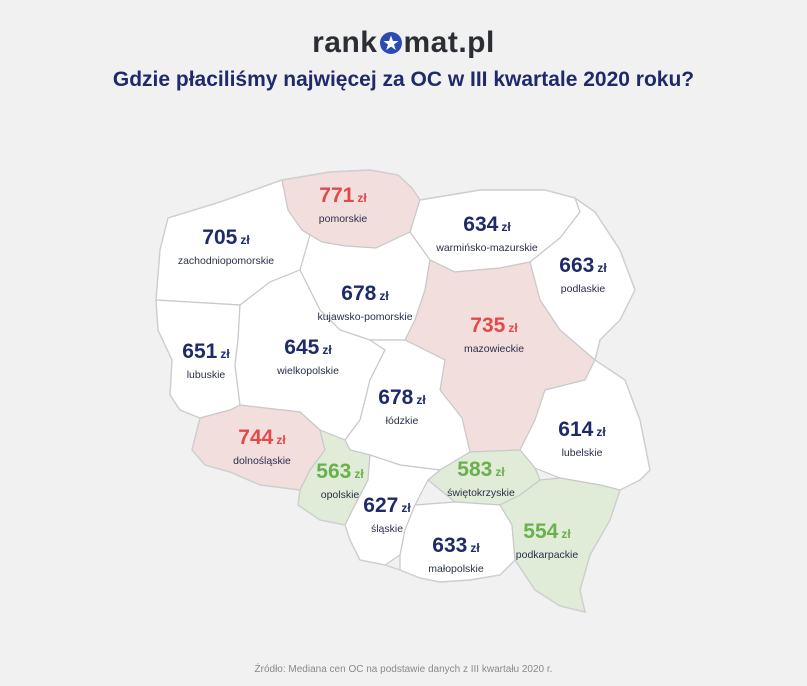 The image size is (807, 686). I want to click on region-name: opolskie, so click(340, 495).